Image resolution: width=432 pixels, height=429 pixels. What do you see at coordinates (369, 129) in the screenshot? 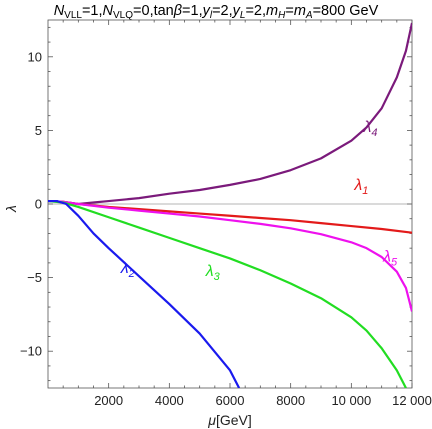
I see `series-label-lambda4: λ4` at bounding box center [369, 129].